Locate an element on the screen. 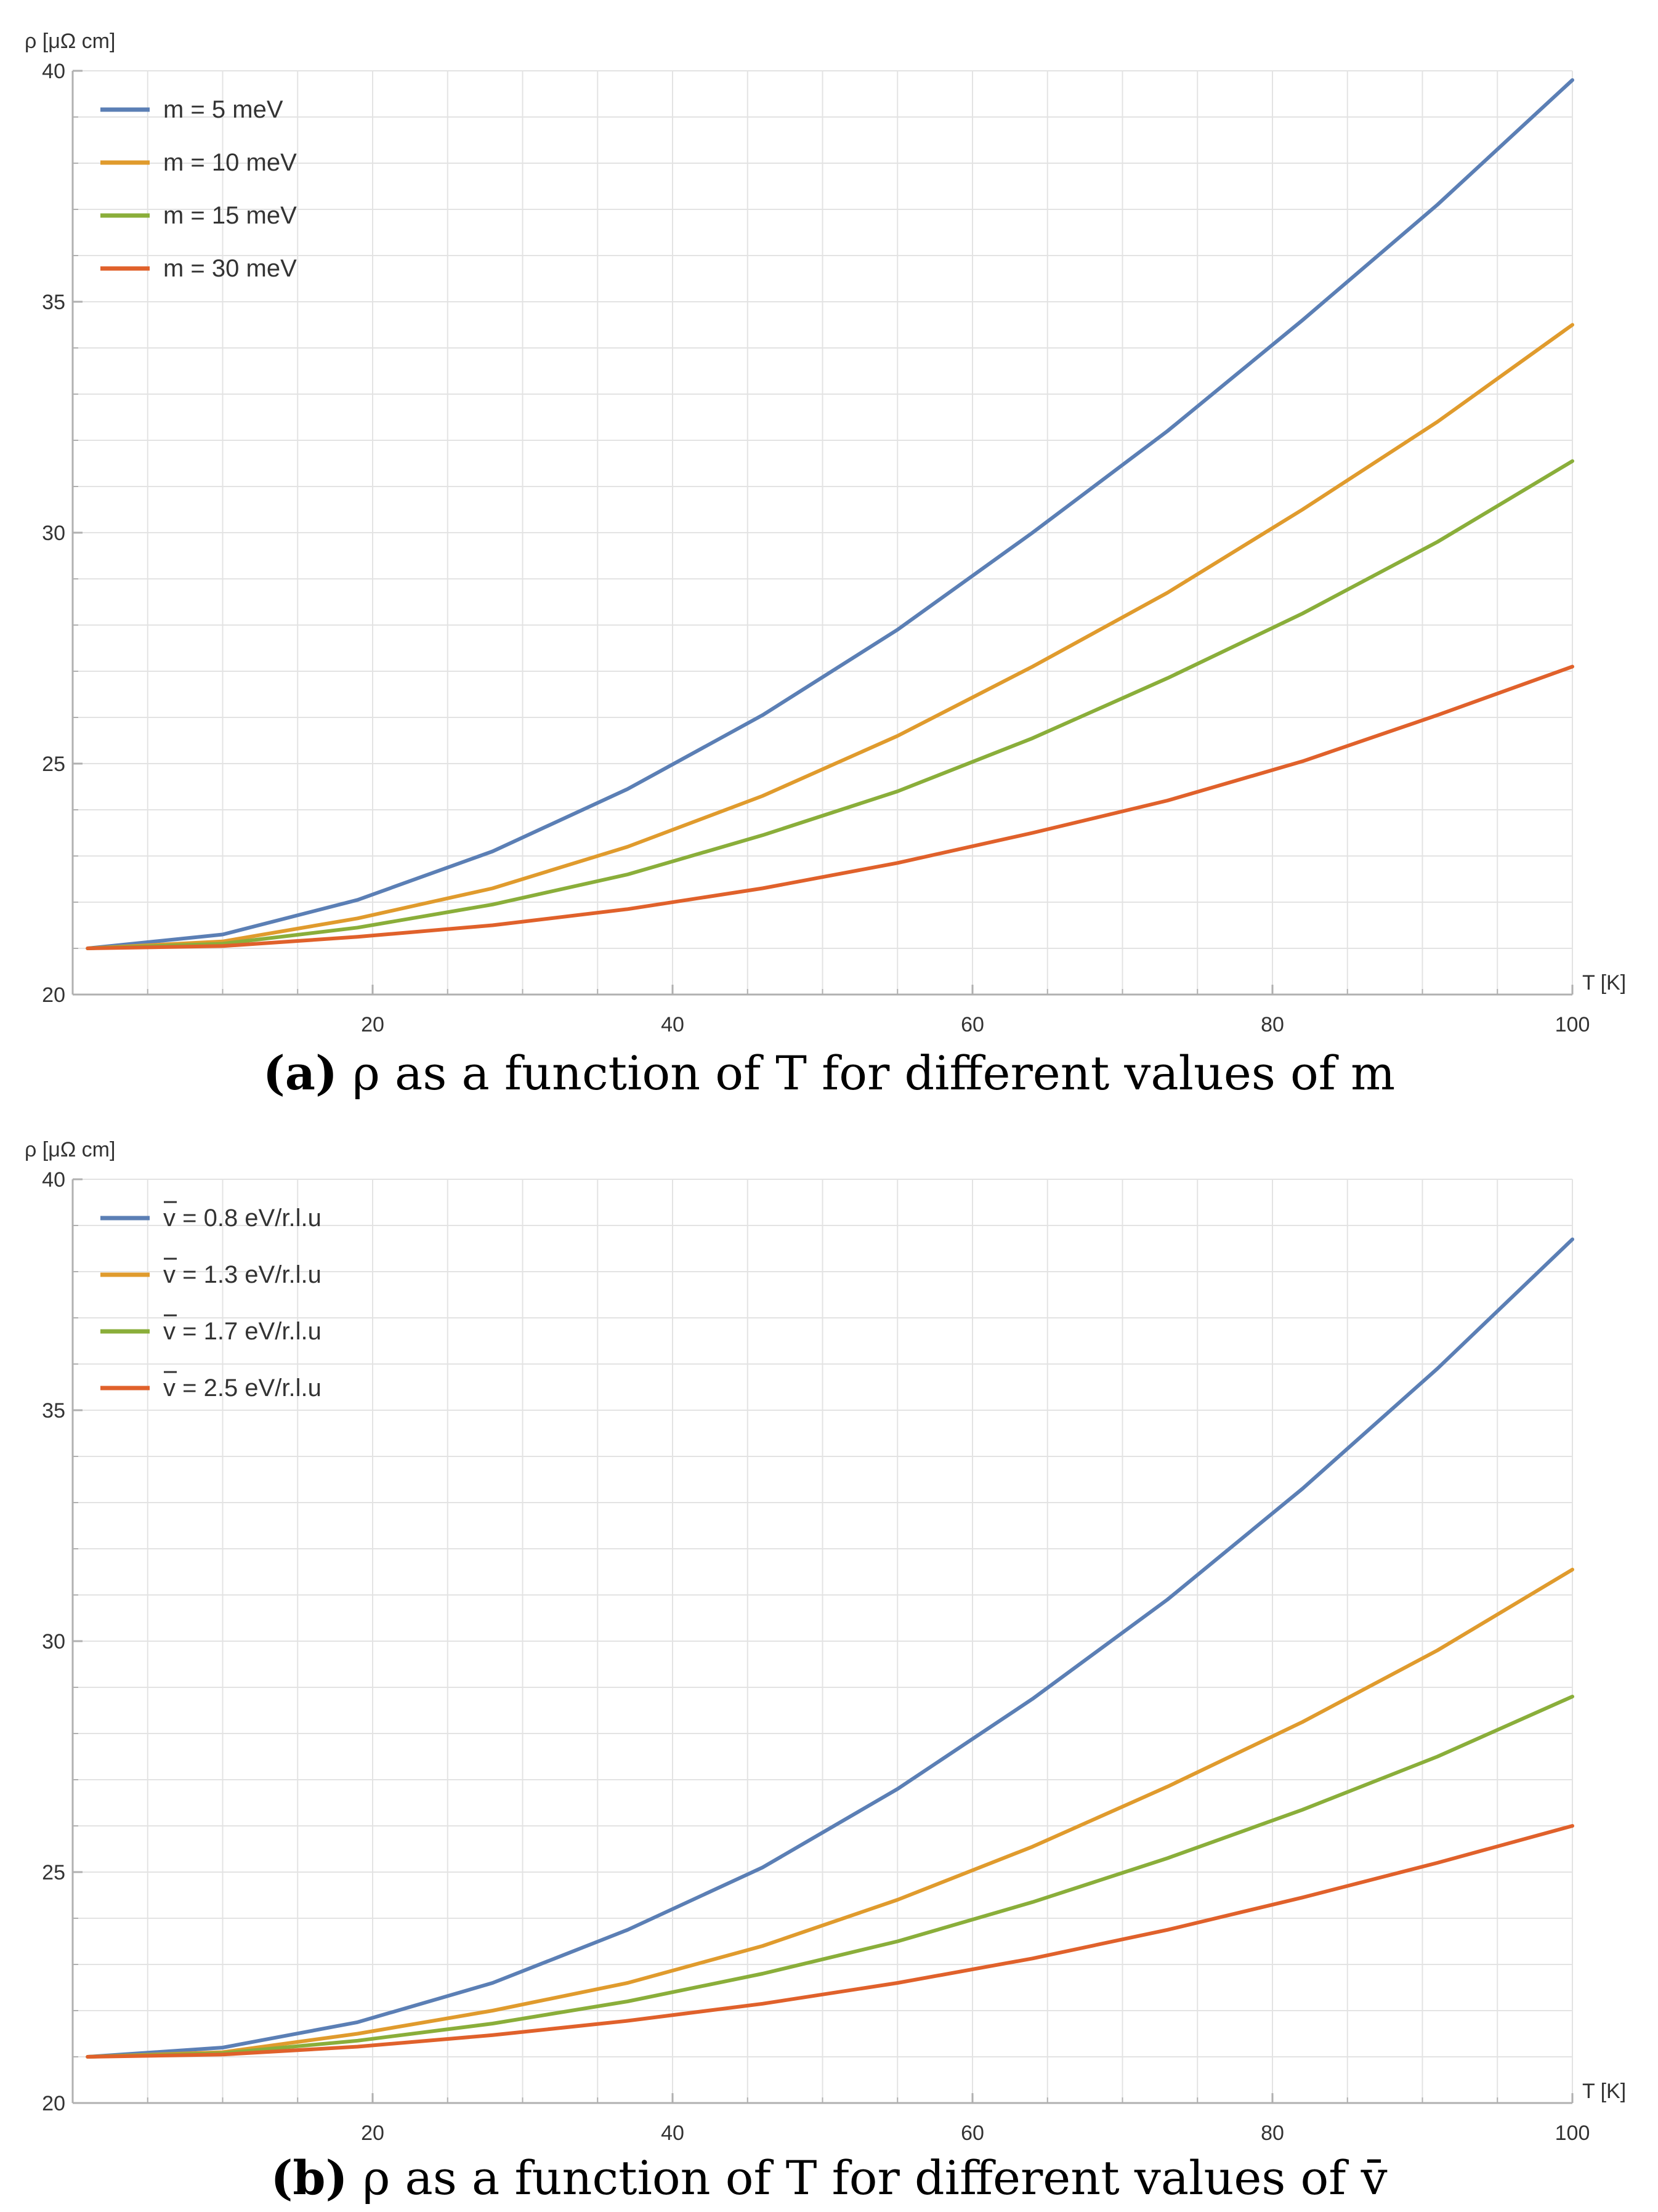  legend-label-4: v = 2.5 eV/r.l.u is located at coordinates (242, 1388).